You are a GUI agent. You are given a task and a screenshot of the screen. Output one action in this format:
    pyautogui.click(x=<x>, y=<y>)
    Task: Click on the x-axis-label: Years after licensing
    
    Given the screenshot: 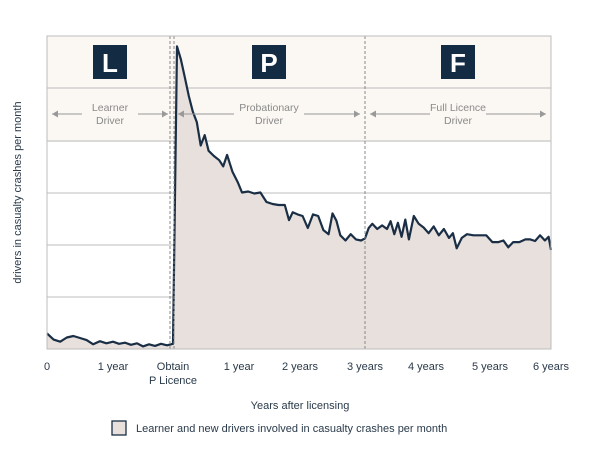 What is the action you would take?
    pyautogui.click(x=300, y=406)
    